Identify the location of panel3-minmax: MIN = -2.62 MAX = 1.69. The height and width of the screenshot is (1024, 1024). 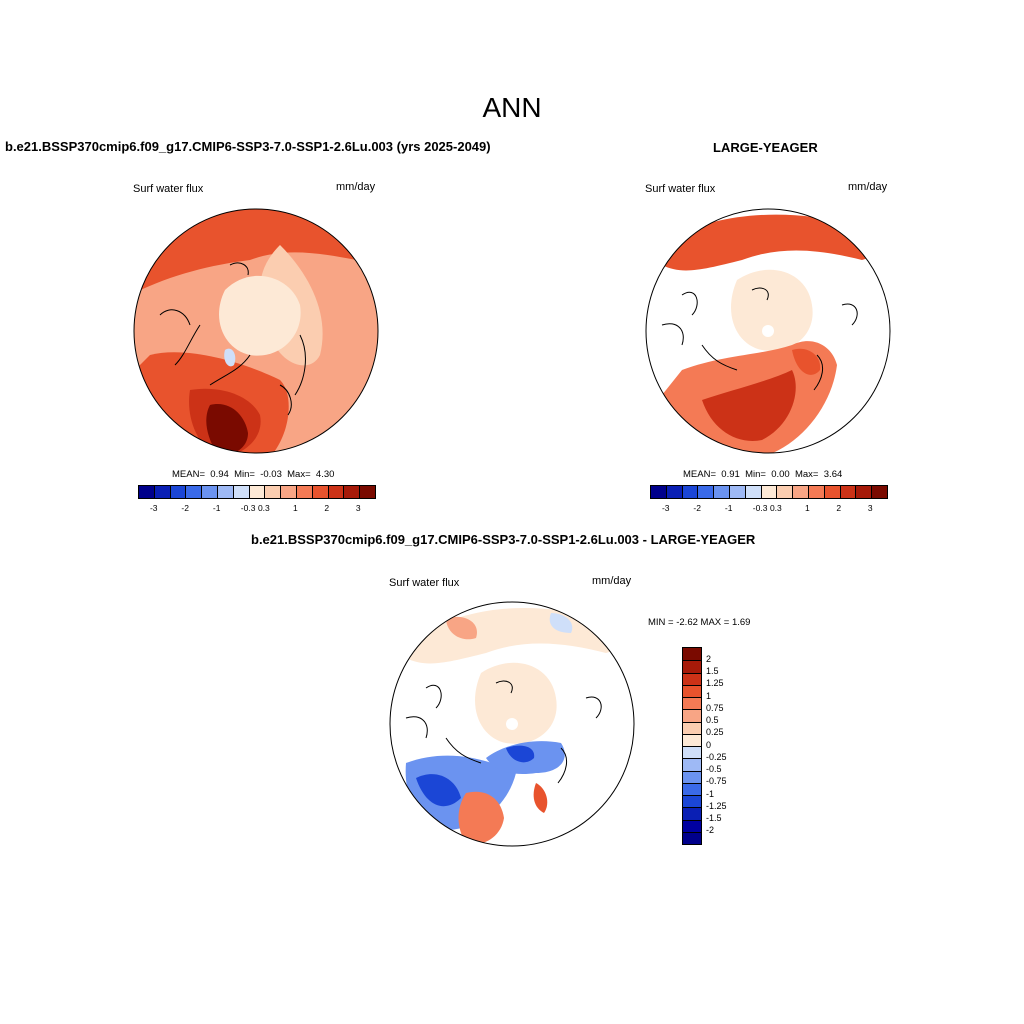
(699, 622).